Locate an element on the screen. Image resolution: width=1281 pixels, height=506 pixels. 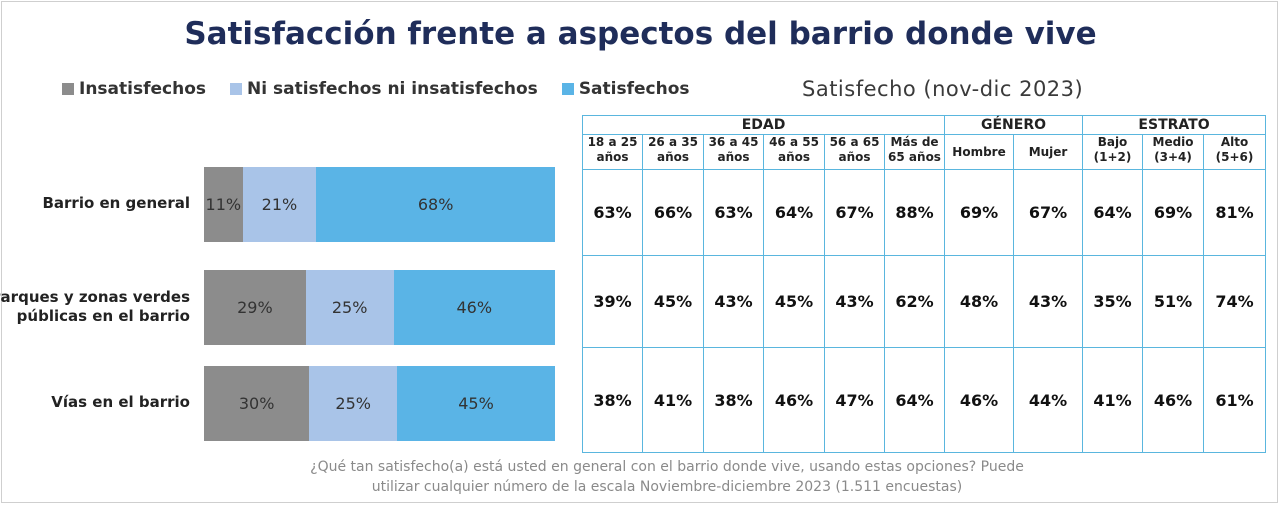
column-header: 36 a 45 años is located at coordinates (733, 152).